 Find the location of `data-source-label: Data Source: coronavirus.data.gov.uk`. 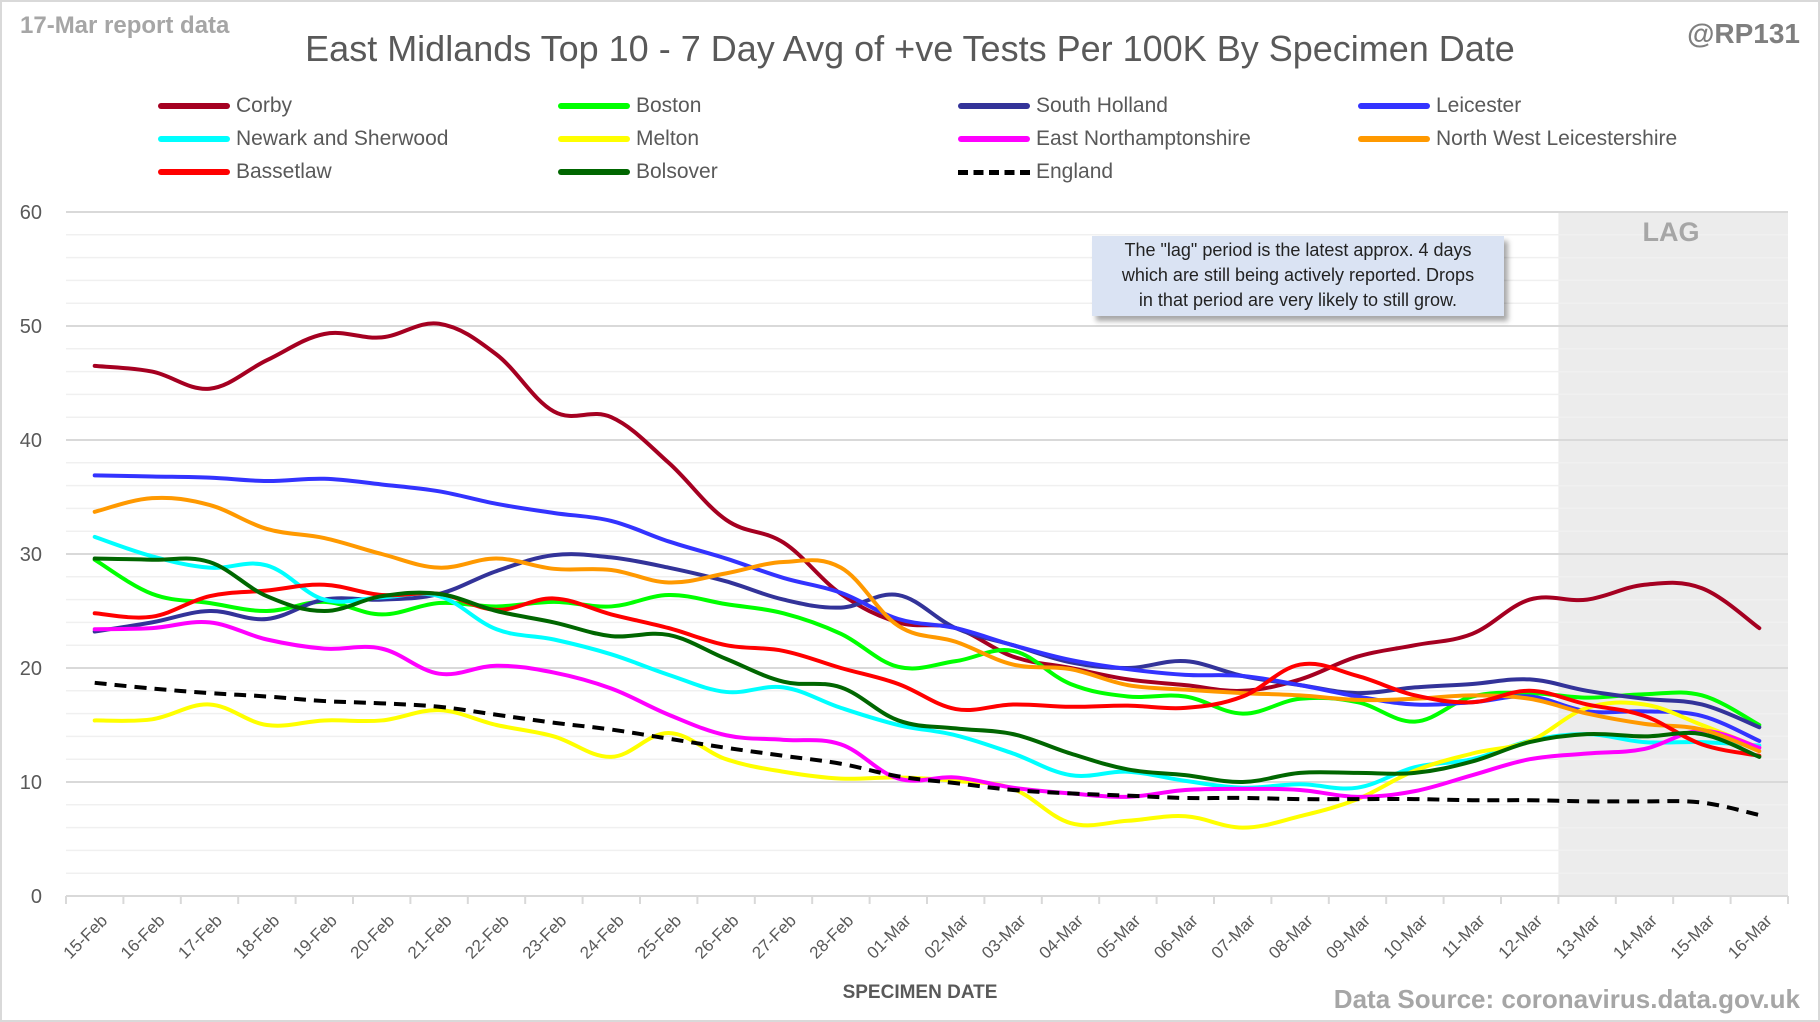

data-source-label: Data Source: coronavirus.data.gov.uk is located at coordinates (1566, 999).